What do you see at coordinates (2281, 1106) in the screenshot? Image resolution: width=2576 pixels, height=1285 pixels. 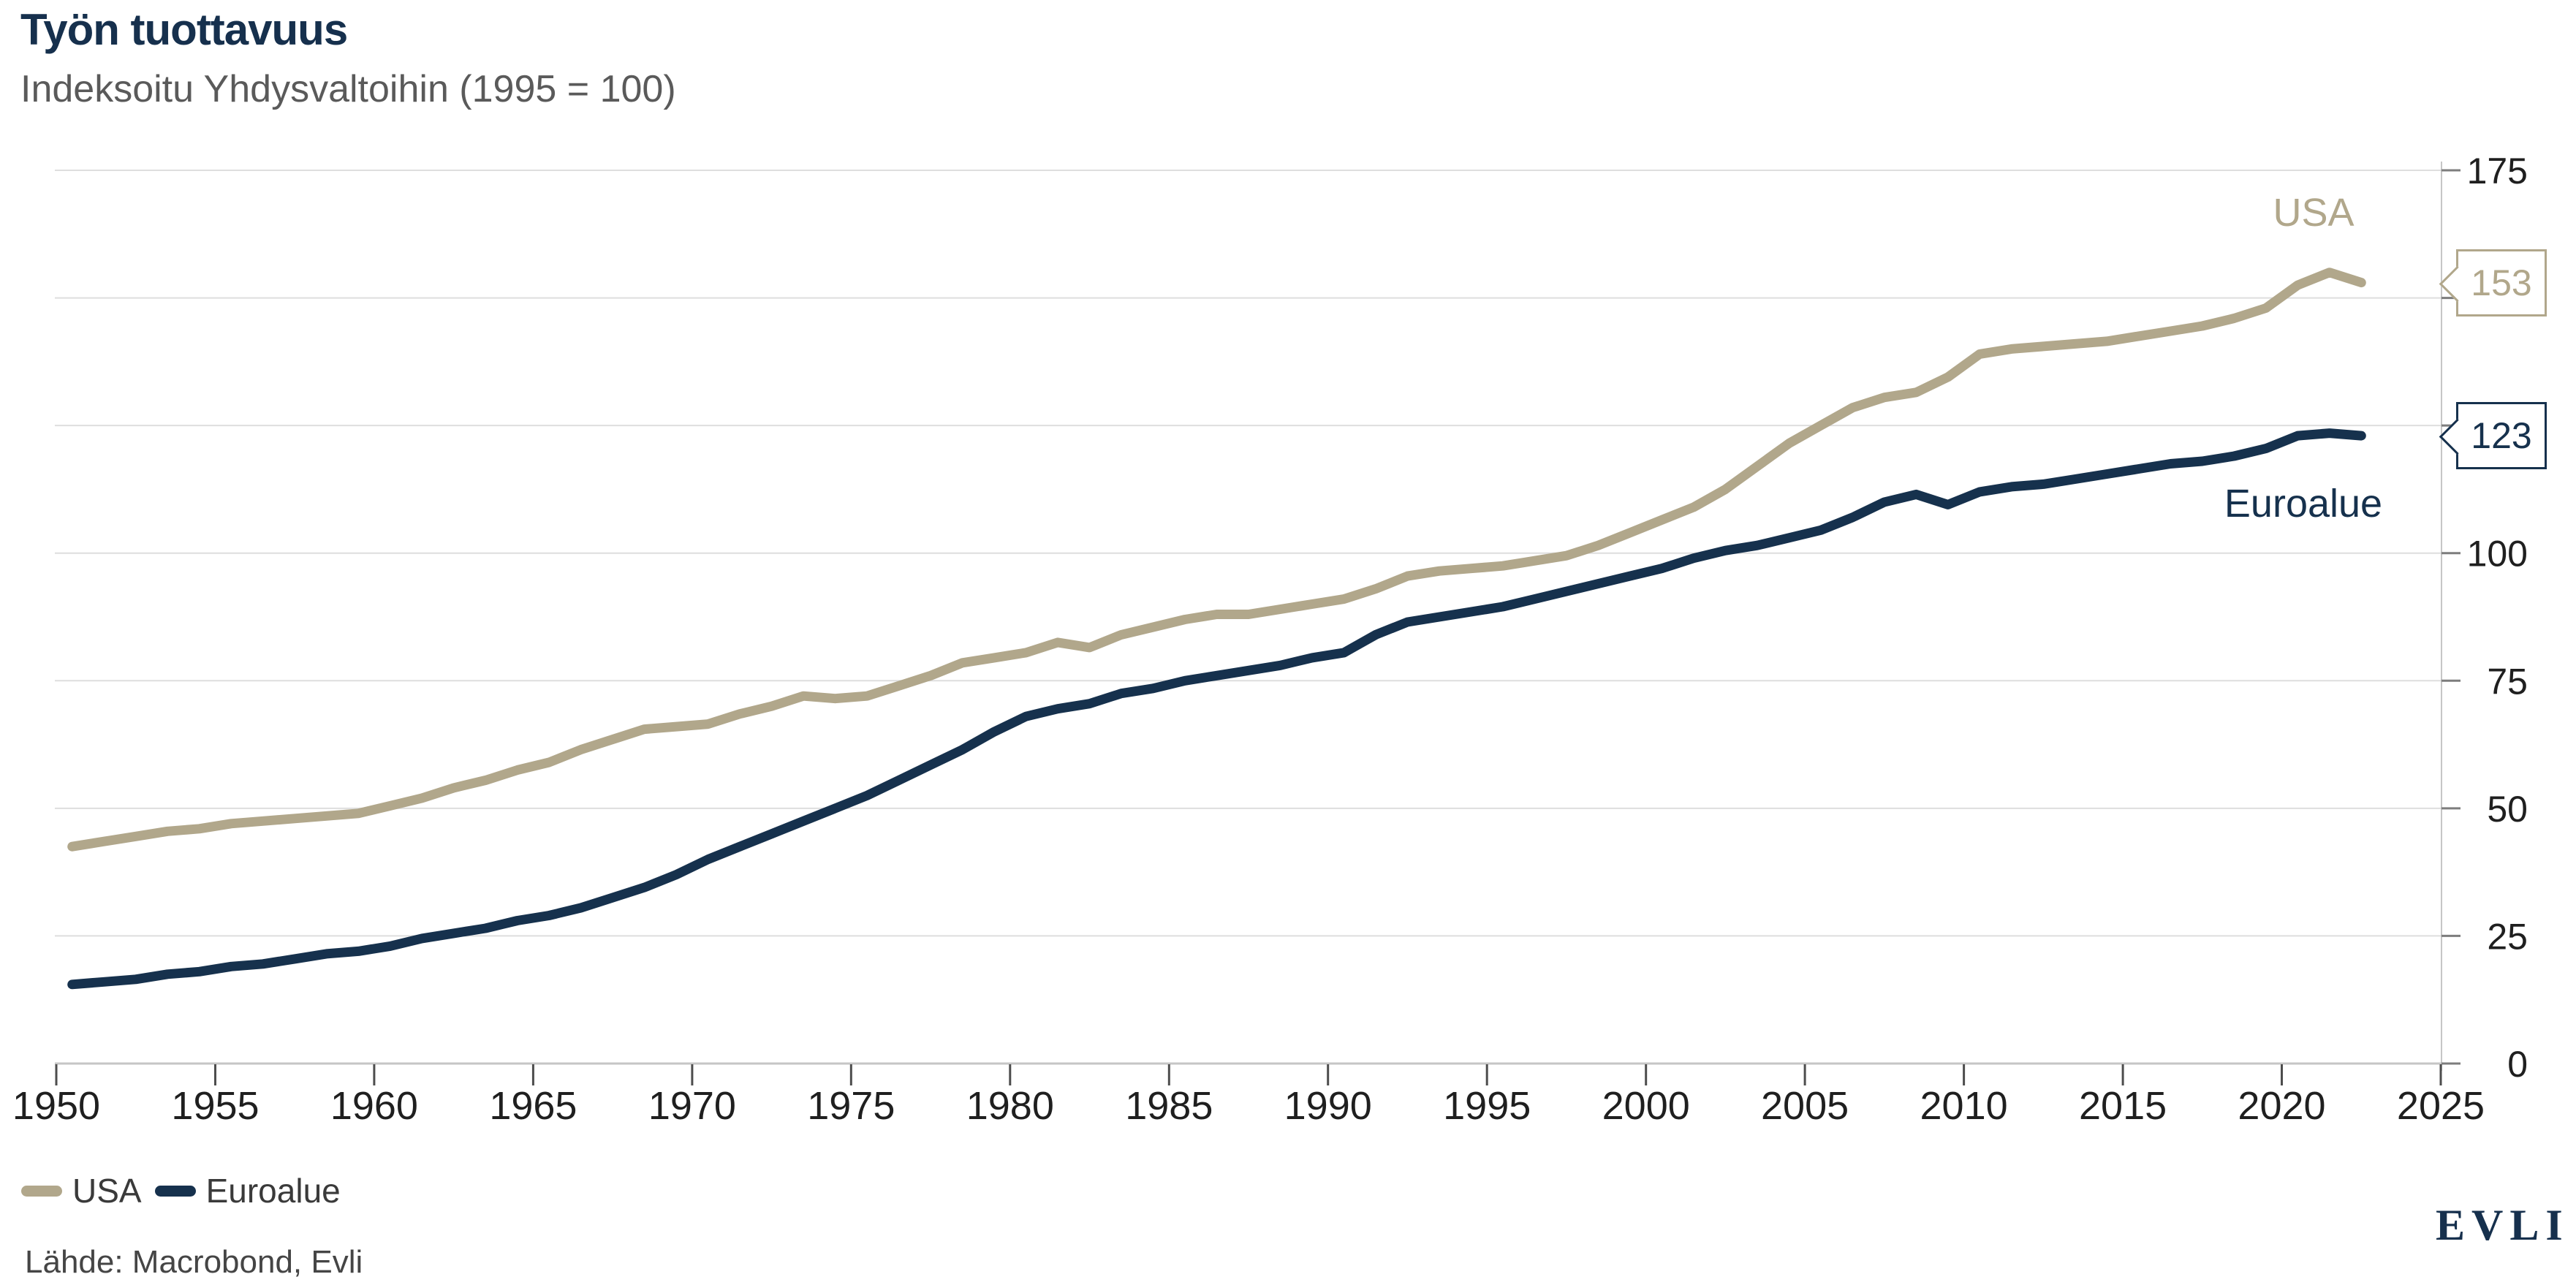 I see `svg-text: 2020` at bounding box center [2281, 1106].